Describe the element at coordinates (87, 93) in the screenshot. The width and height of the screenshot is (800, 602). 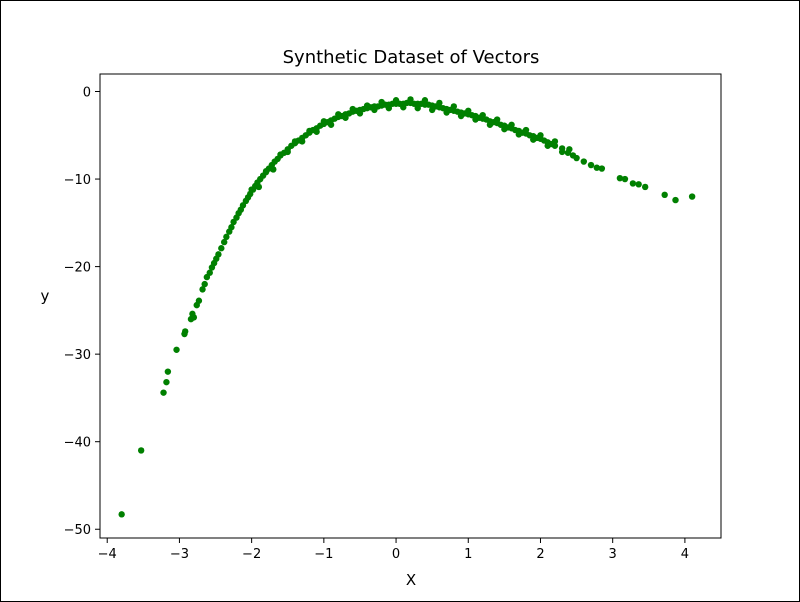
I see `y-tick-label: 0` at that location.